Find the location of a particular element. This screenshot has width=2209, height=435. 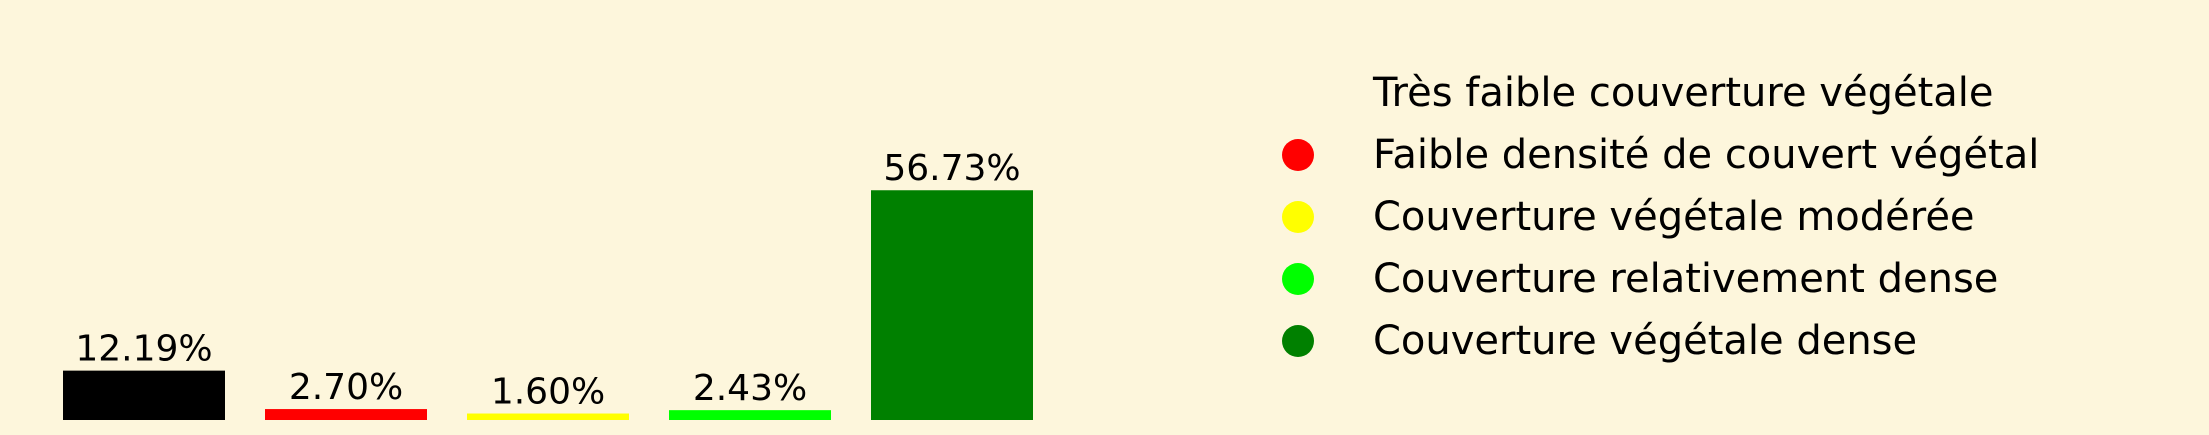

bar-value-label-3: 1.60% is located at coordinates (548, 392).